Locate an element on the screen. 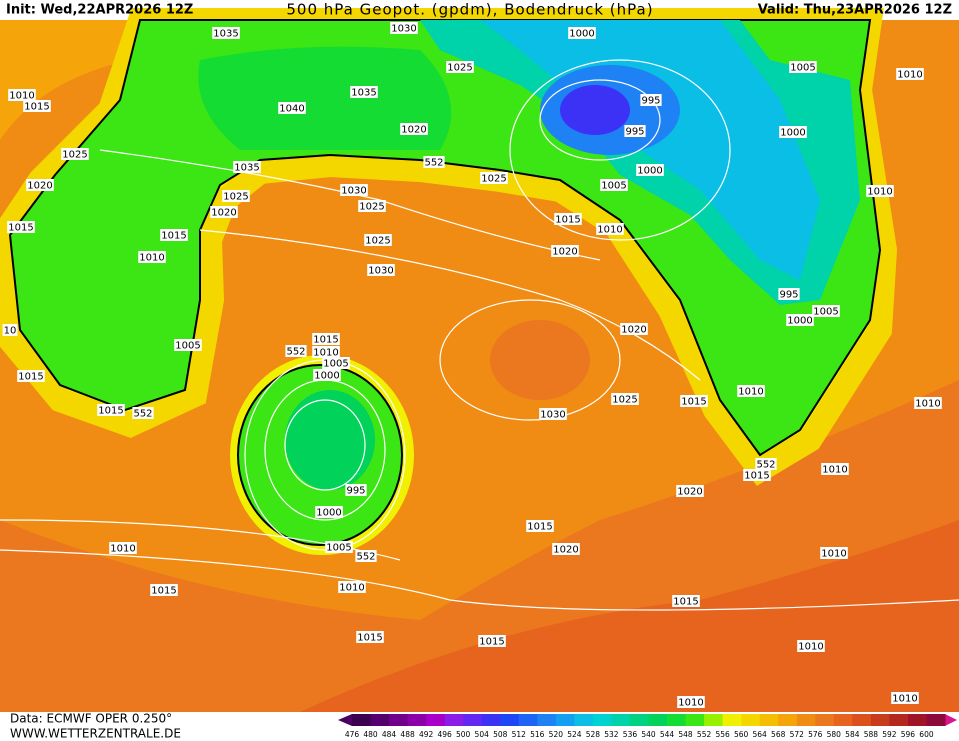 This screenshot has height=741, width=959. scale-label: 576 is located at coordinates (815, 734).